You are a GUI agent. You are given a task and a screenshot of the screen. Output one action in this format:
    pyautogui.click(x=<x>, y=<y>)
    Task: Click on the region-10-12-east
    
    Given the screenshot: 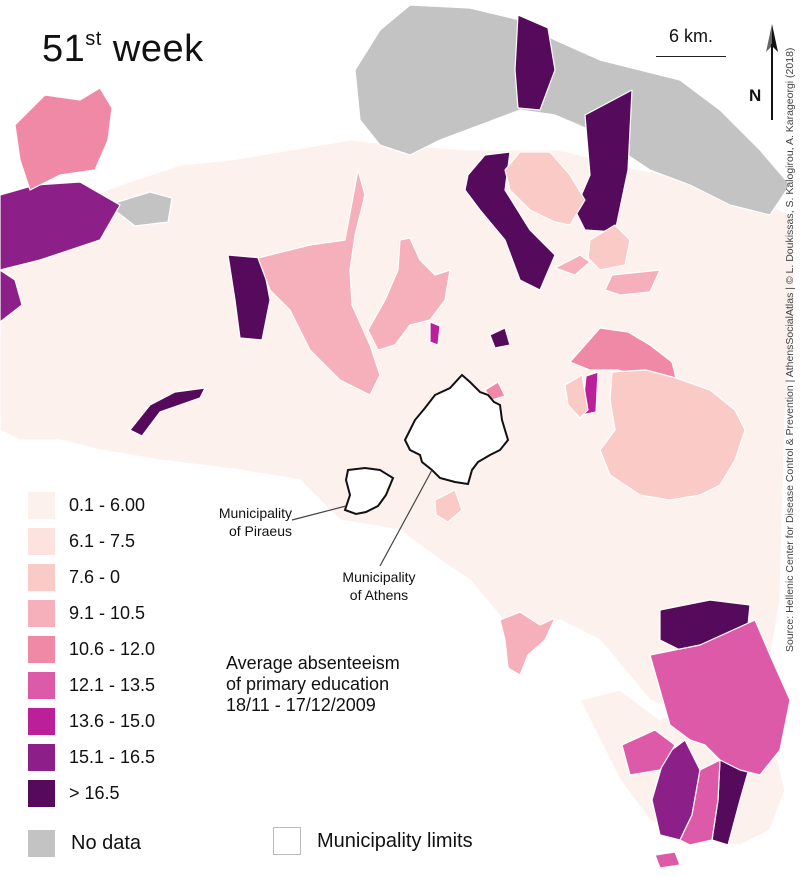 What is the action you would take?
    pyautogui.click(x=623, y=353)
    